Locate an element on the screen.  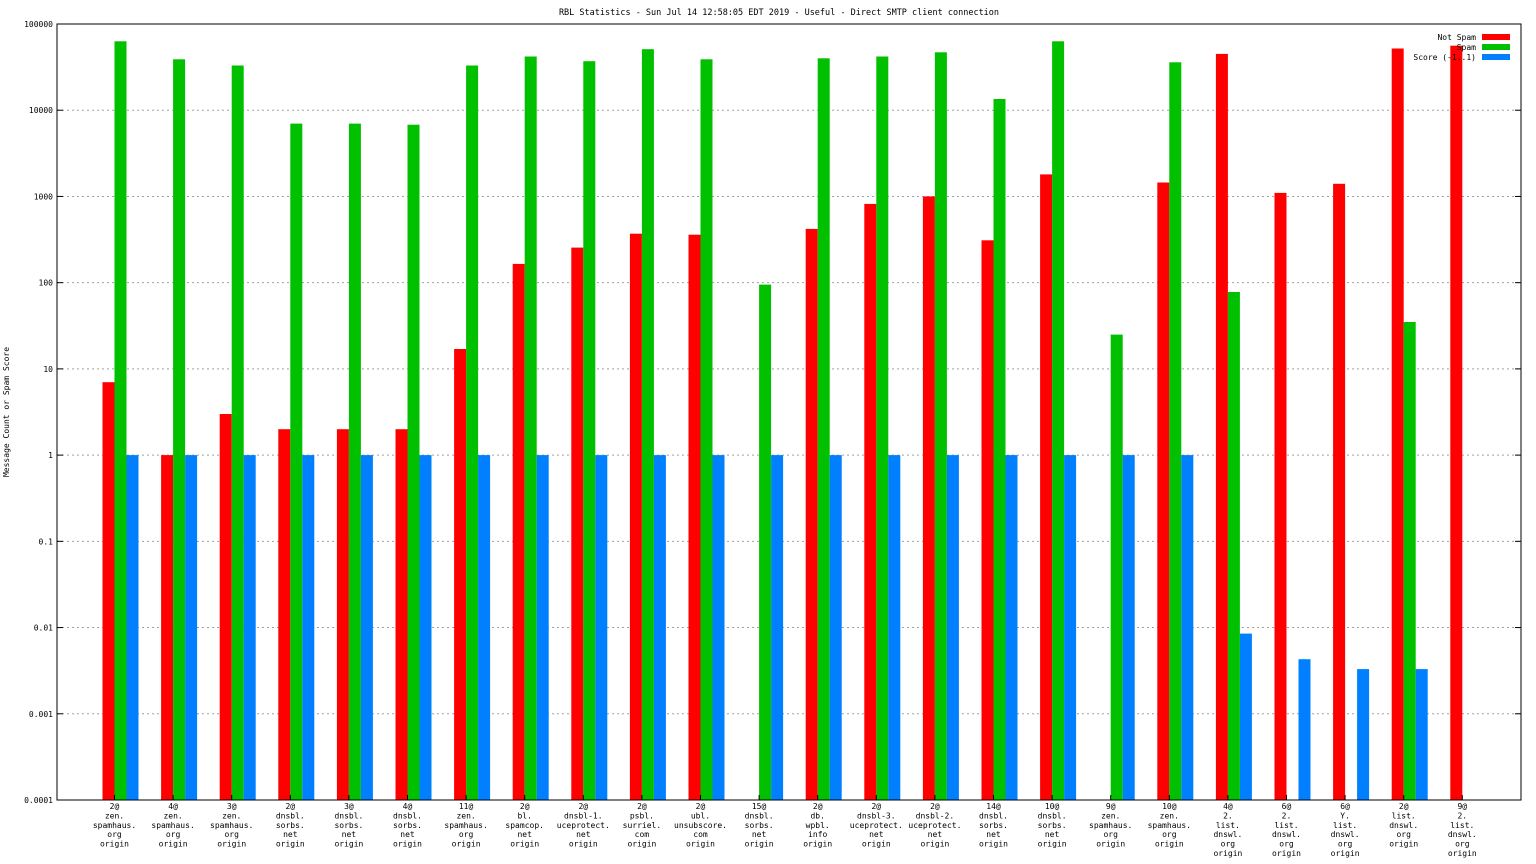
x-tick-label: 3@ is located at coordinates (349, 806).